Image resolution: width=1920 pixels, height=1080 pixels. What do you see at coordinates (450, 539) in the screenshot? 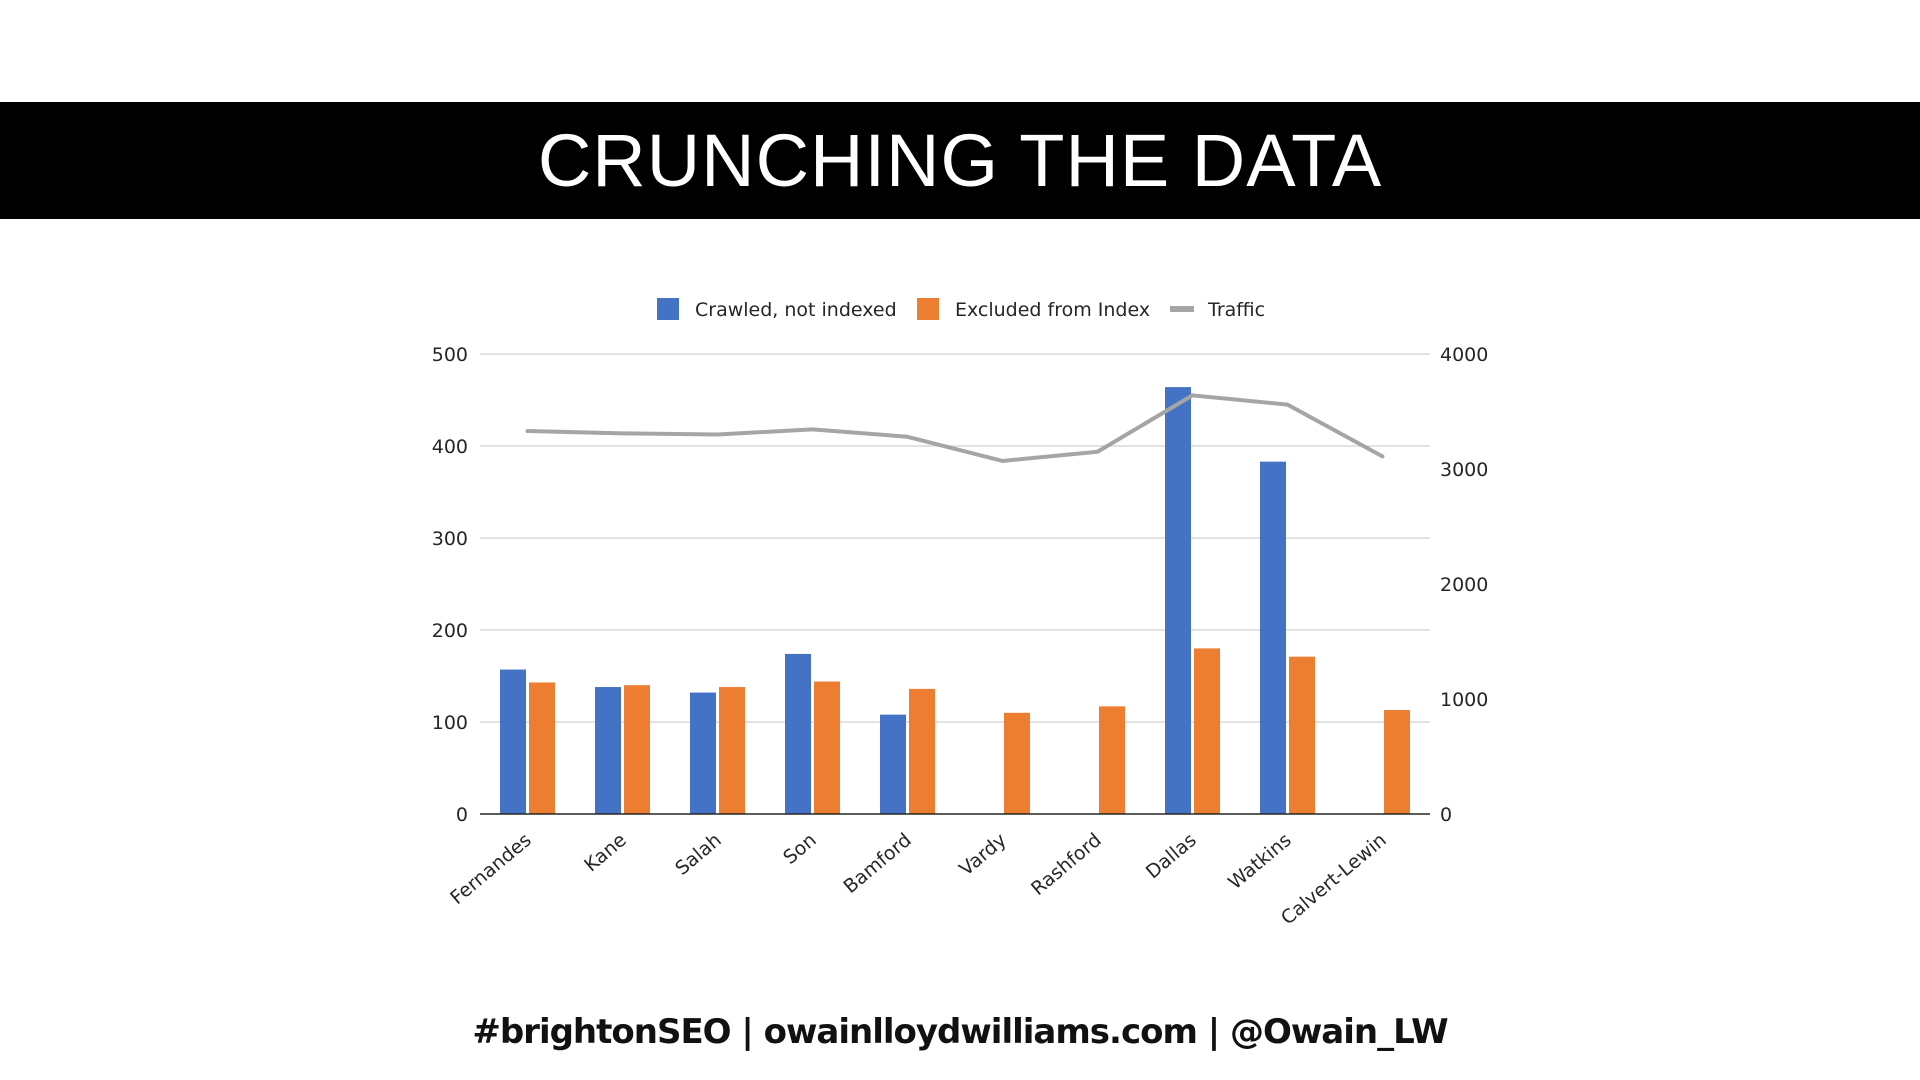
I see `y-tick-label: 300` at bounding box center [450, 539].